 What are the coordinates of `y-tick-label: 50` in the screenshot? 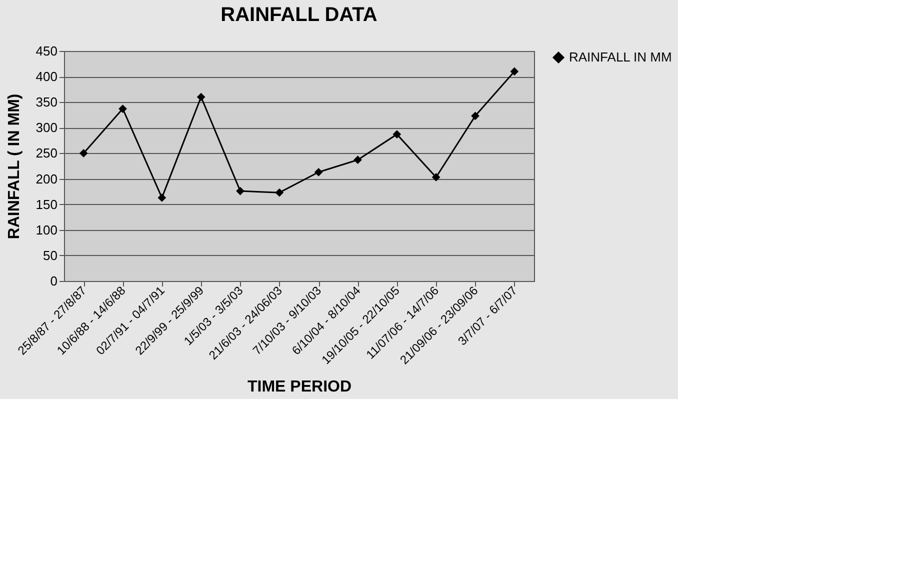 It's located at (50, 255).